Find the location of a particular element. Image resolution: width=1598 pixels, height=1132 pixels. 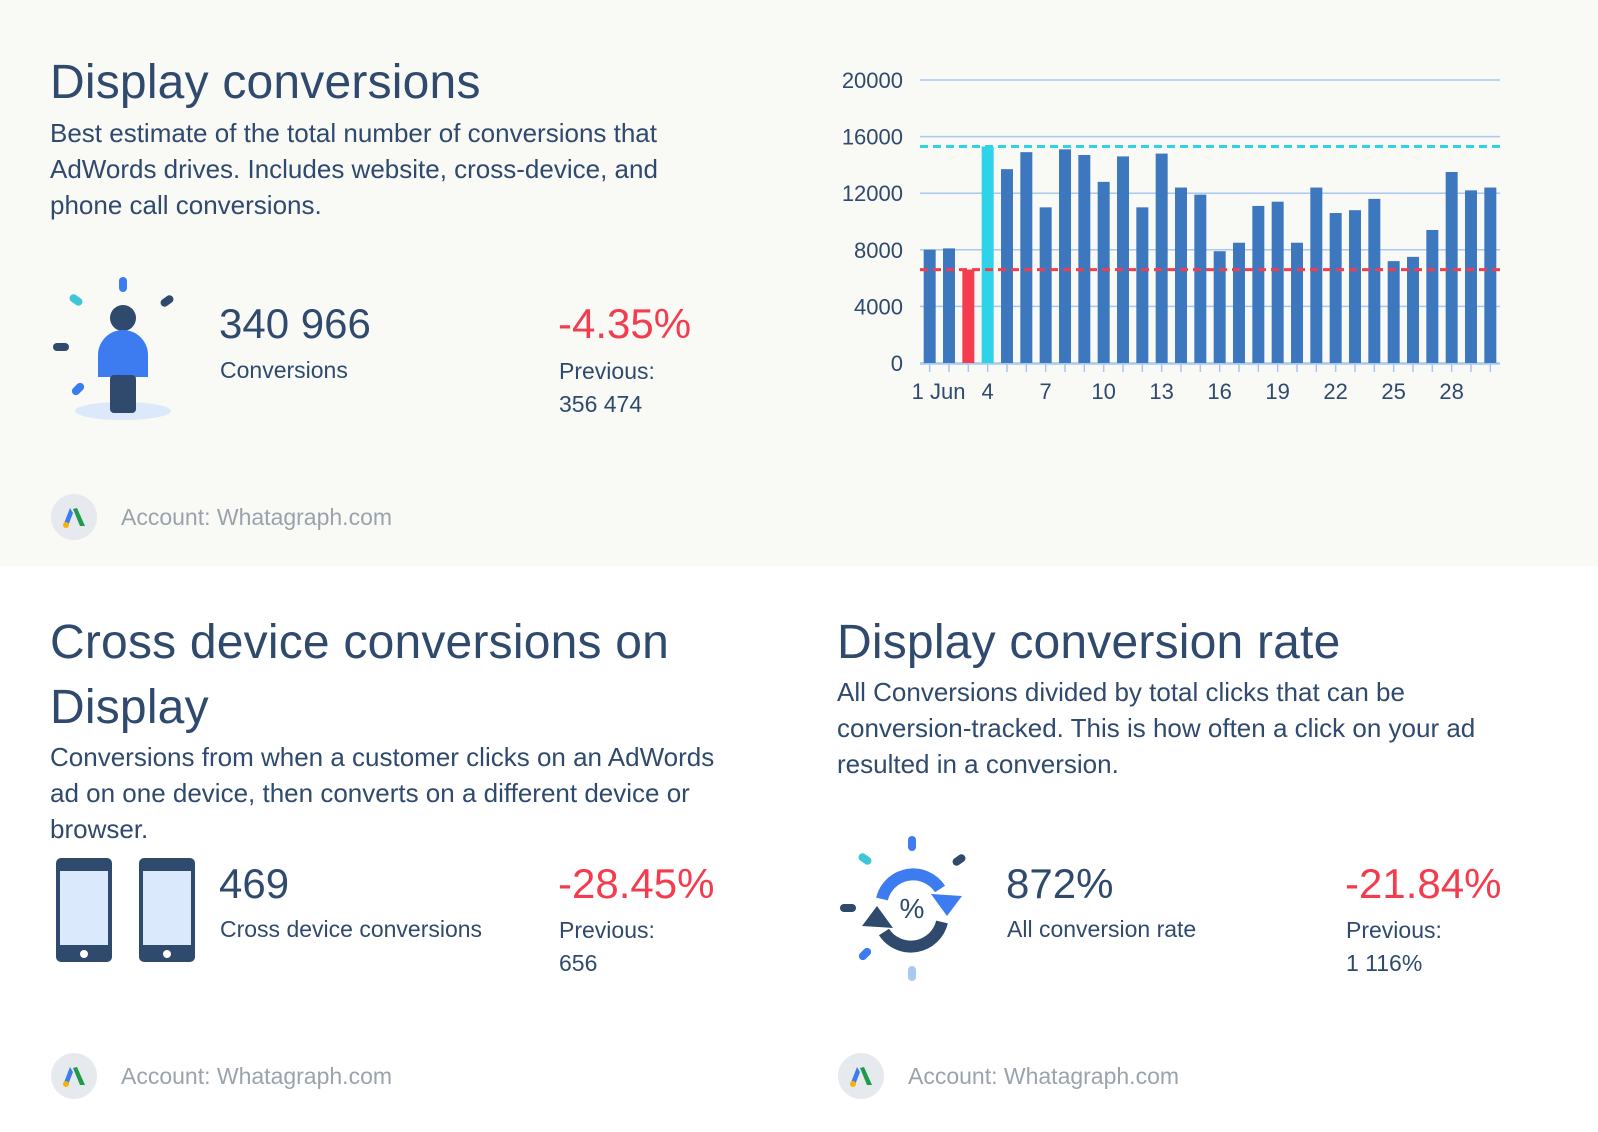

conversions-label: Conversions is located at coordinates (284, 370).